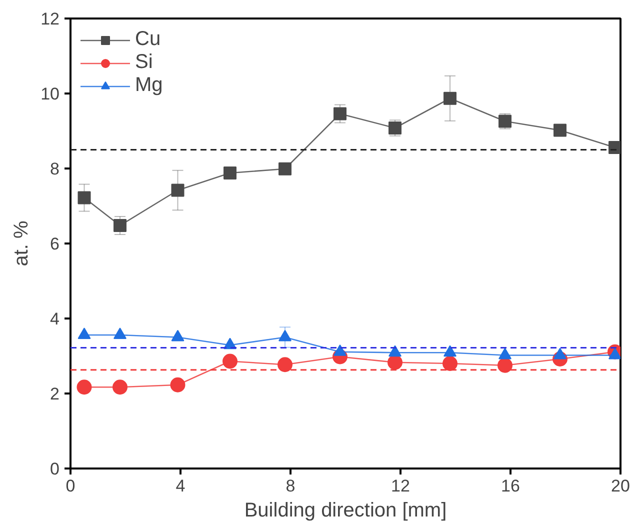  What do you see at coordinates (181, 486) in the screenshot?
I see `x-tick-label: 4` at bounding box center [181, 486].